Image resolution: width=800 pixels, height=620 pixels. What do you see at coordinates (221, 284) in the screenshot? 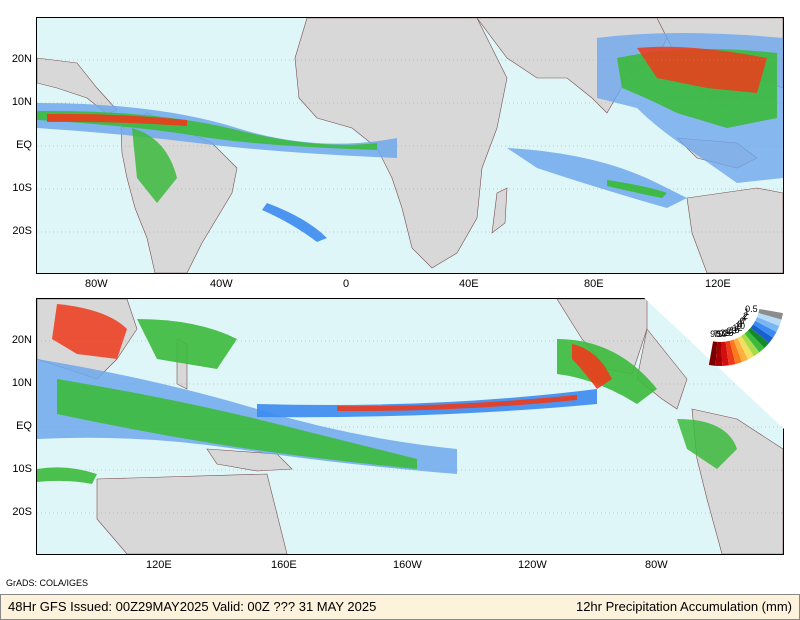
I see `top-lon-label-40w: 40W` at bounding box center [221, 284].